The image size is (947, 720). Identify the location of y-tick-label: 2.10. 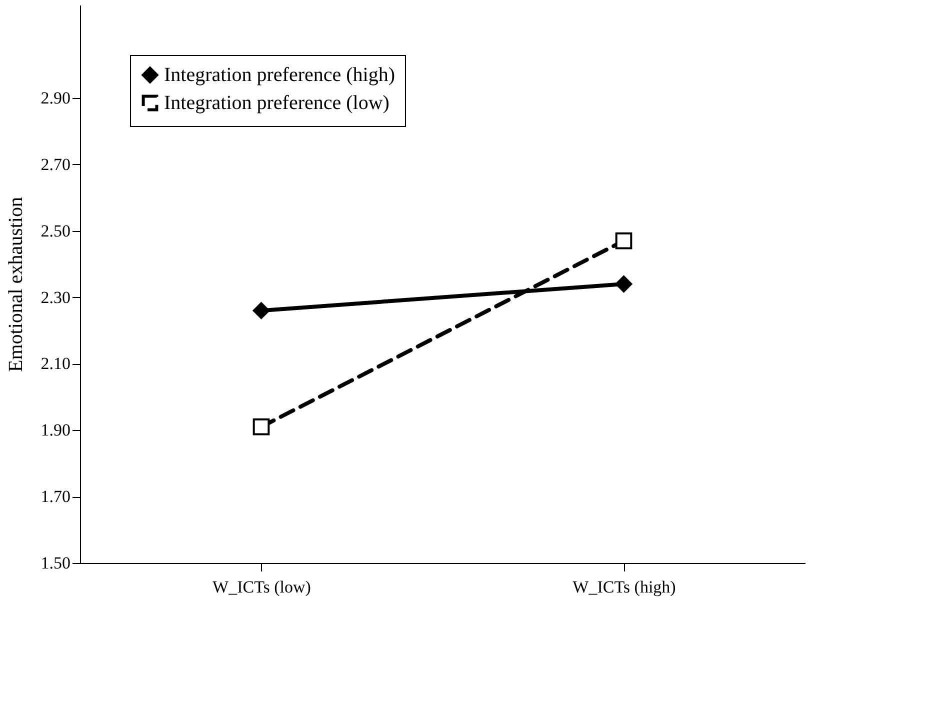
(55, 364).